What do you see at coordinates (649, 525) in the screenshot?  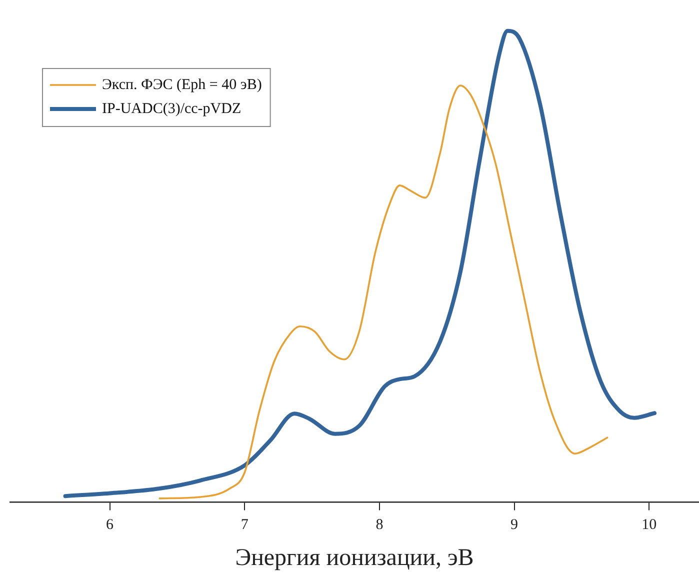 I see `x-tick-label: 10` at bounding box center [649, 525].